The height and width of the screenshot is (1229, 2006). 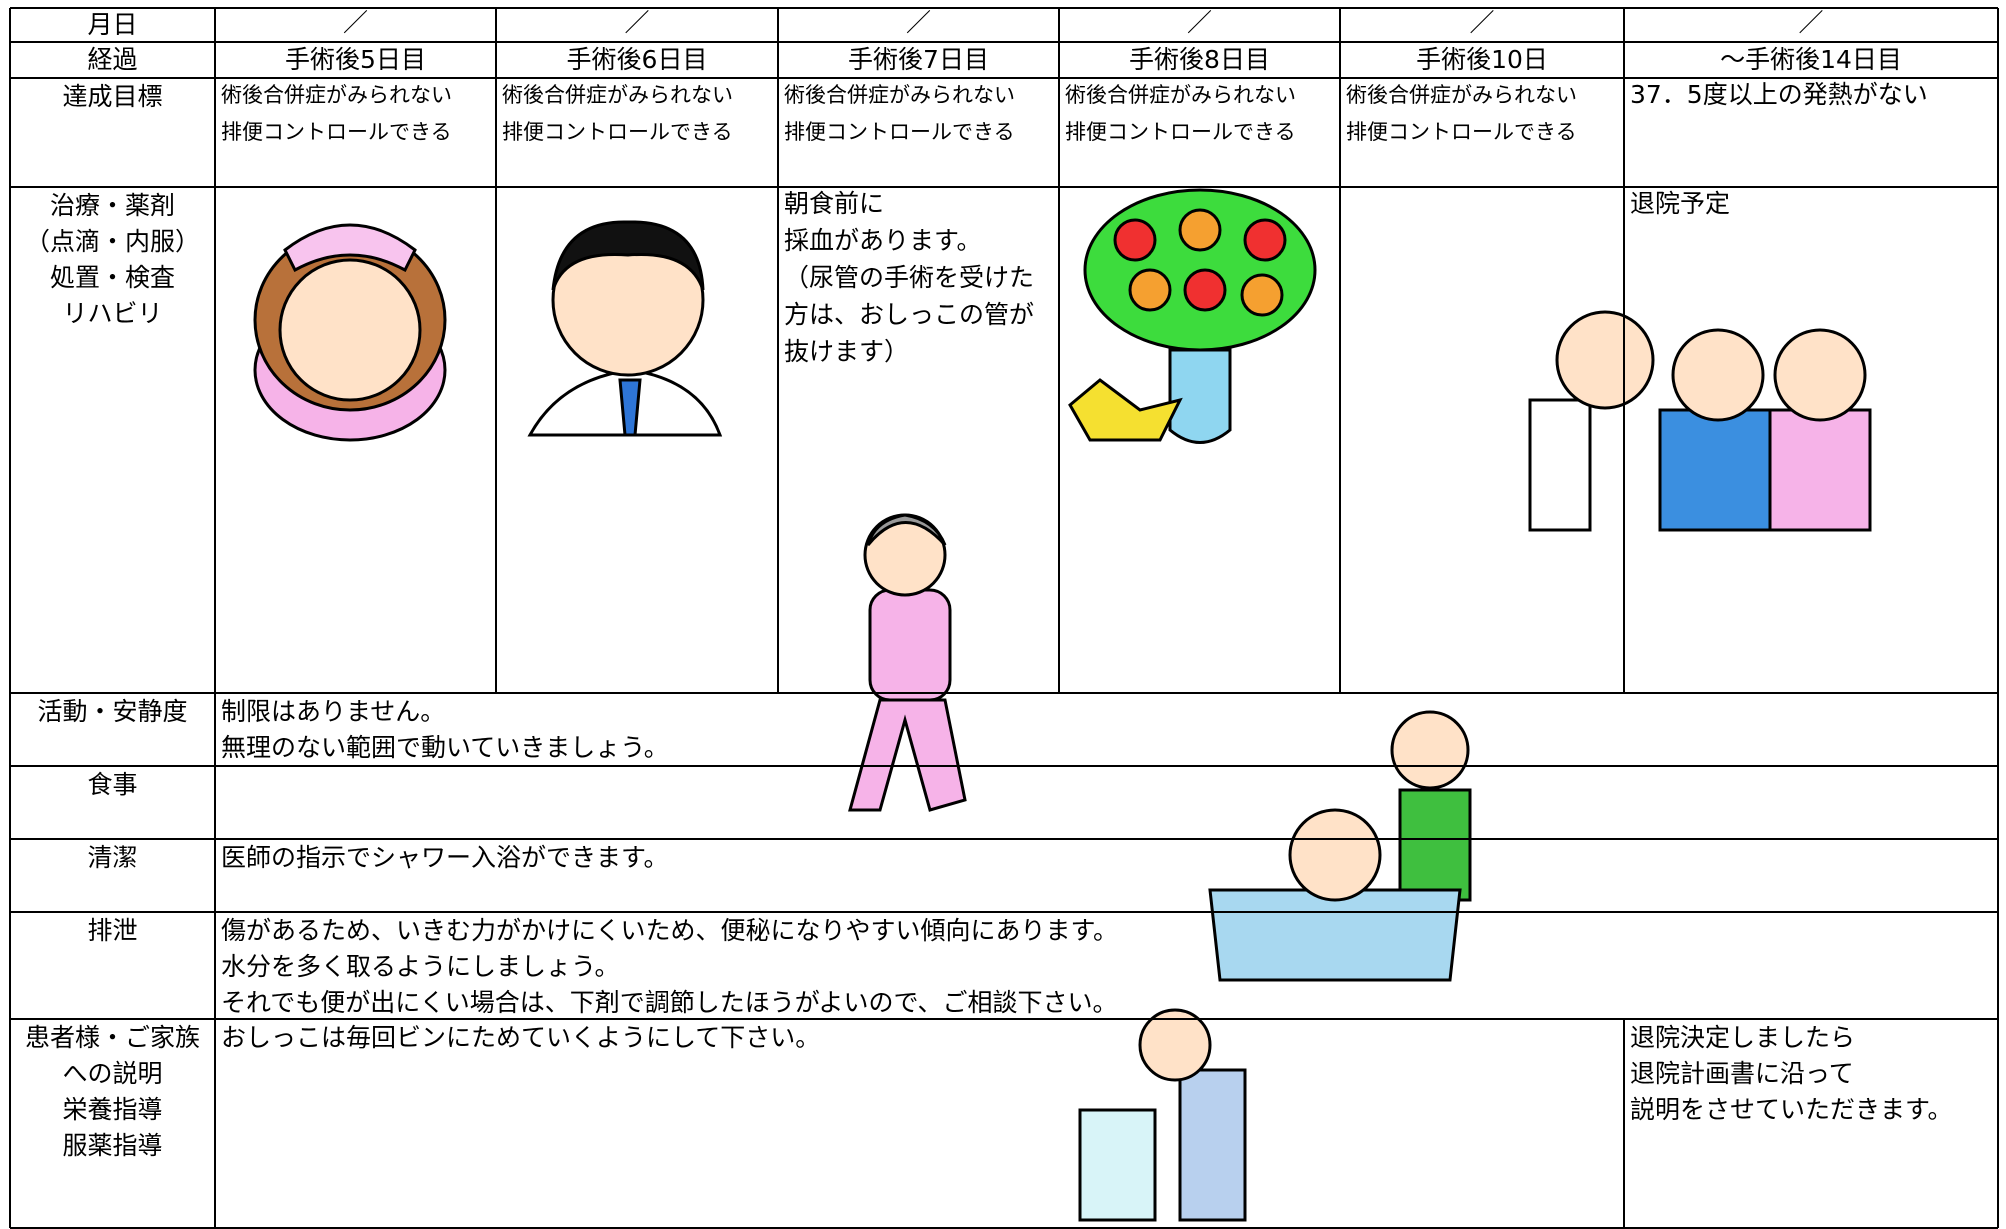 I want to click on row-label: 食事, so click(x=112, y=784).